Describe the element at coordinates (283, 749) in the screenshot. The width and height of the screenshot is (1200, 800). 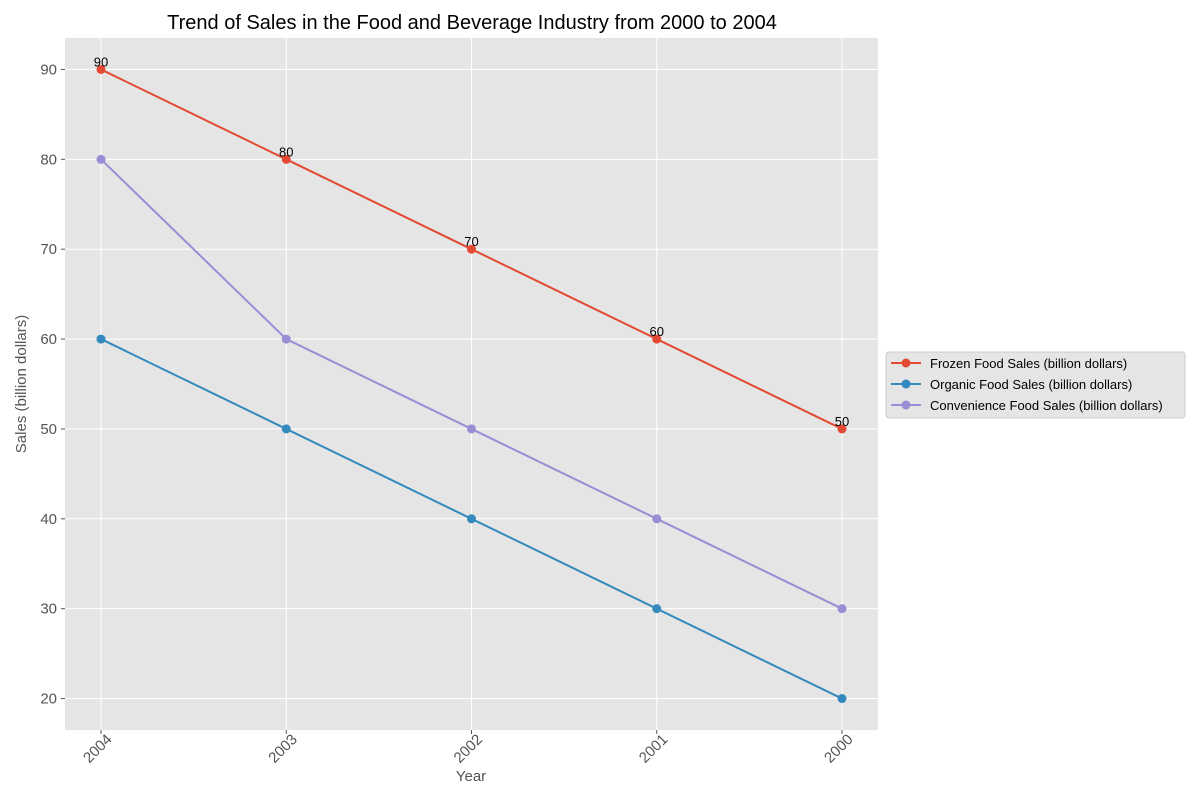
I see `x-tick-label: 2003` at that location.